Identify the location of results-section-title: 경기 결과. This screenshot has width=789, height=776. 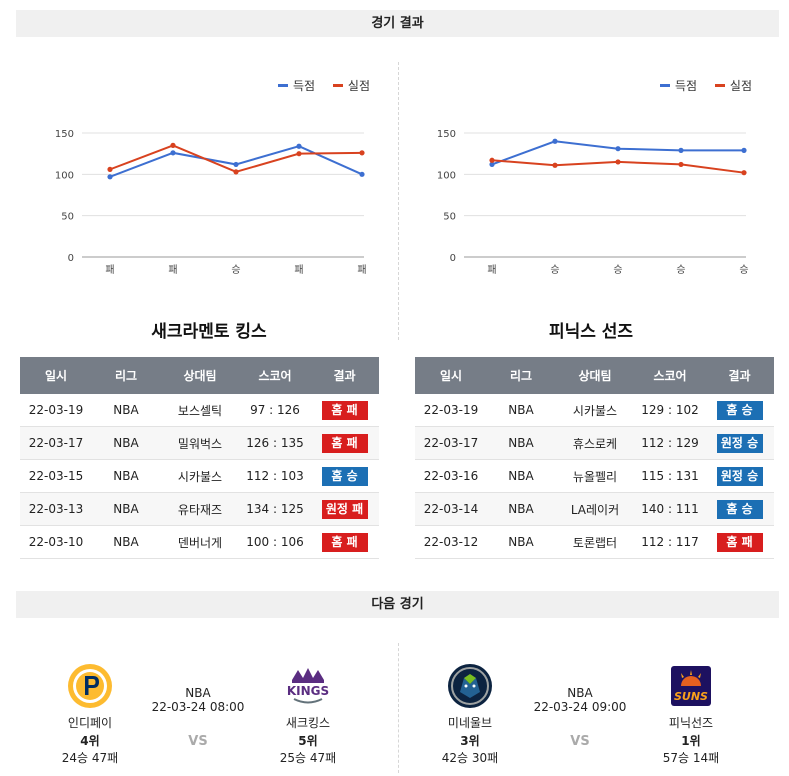
(397, 23).